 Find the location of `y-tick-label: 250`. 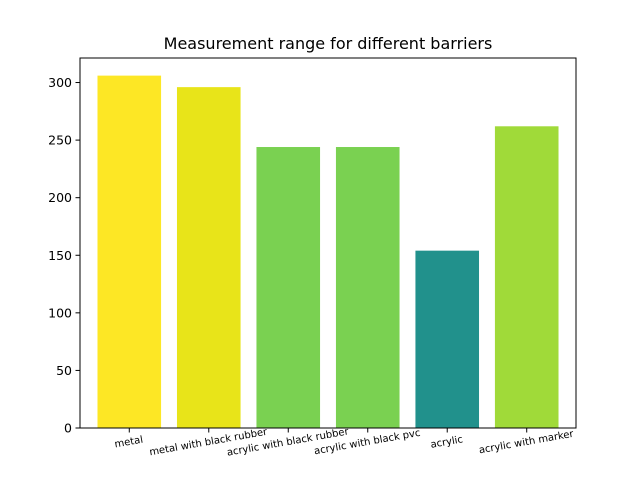

y-tick-label: 250 is located at coordinates (60, 140).